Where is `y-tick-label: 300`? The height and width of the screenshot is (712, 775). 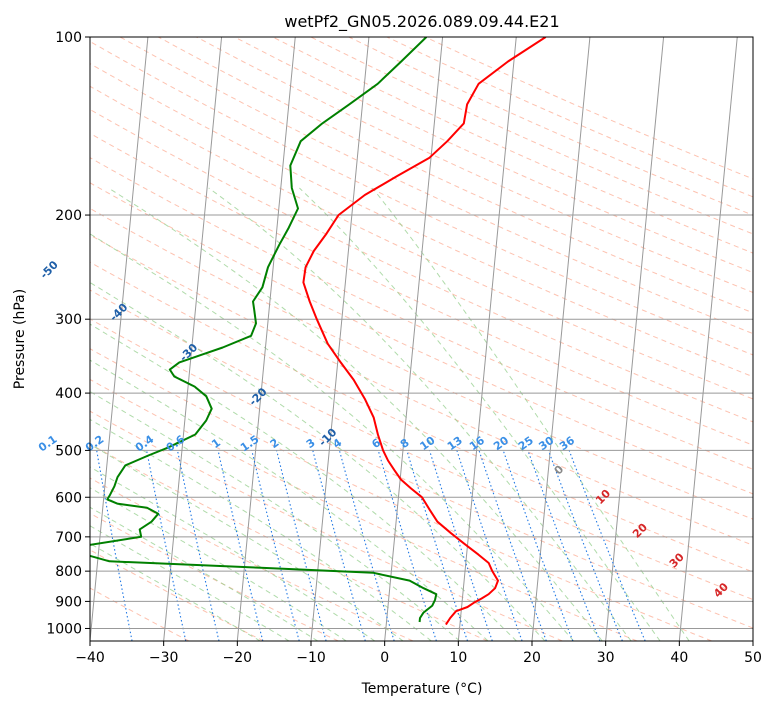 y-tick-label: 300 is located at coordinates (68, 320).